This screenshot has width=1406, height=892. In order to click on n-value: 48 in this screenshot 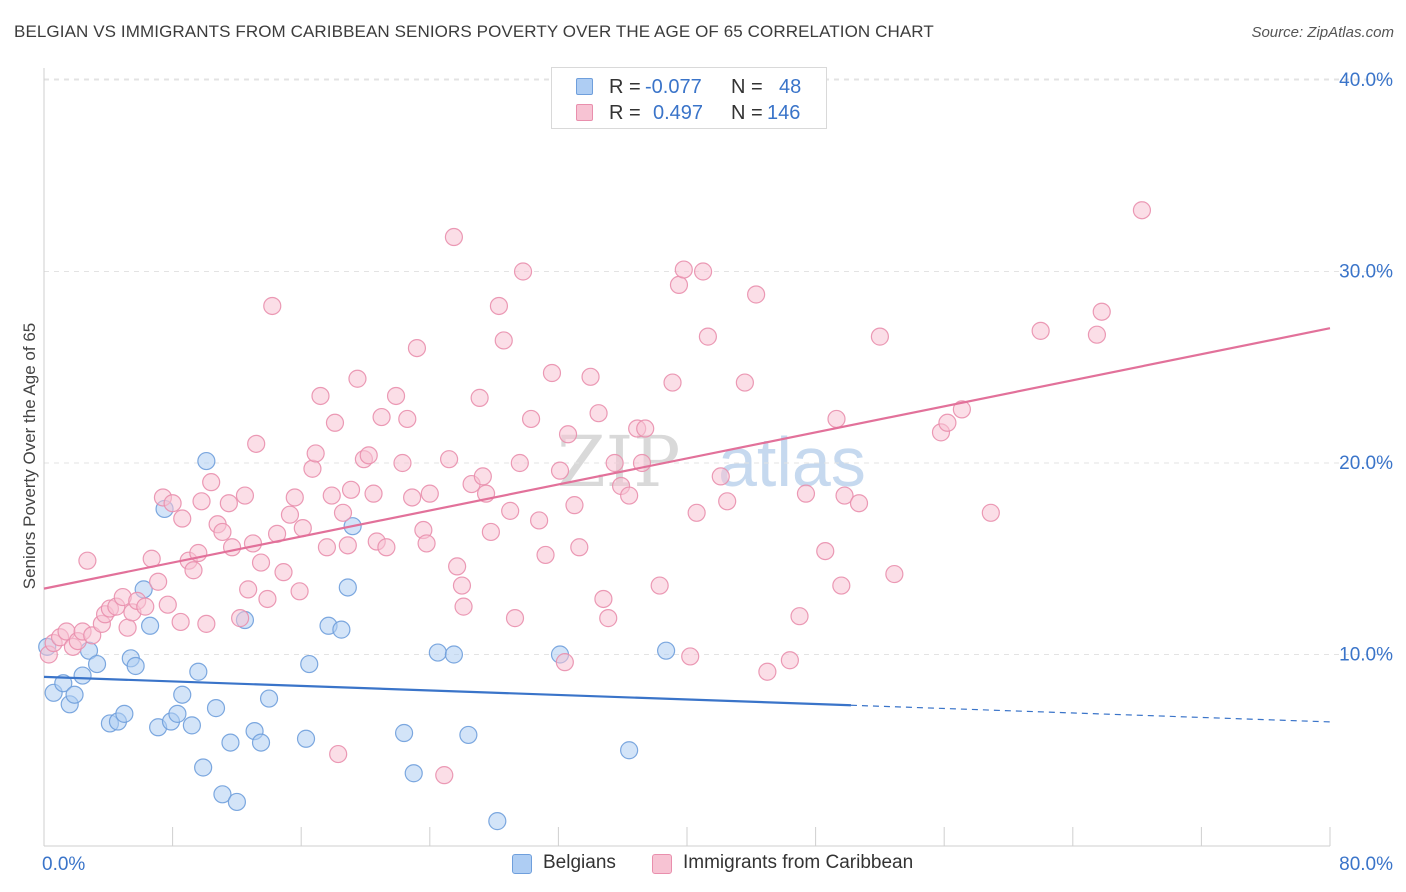, I will do `click(790, 87)`.